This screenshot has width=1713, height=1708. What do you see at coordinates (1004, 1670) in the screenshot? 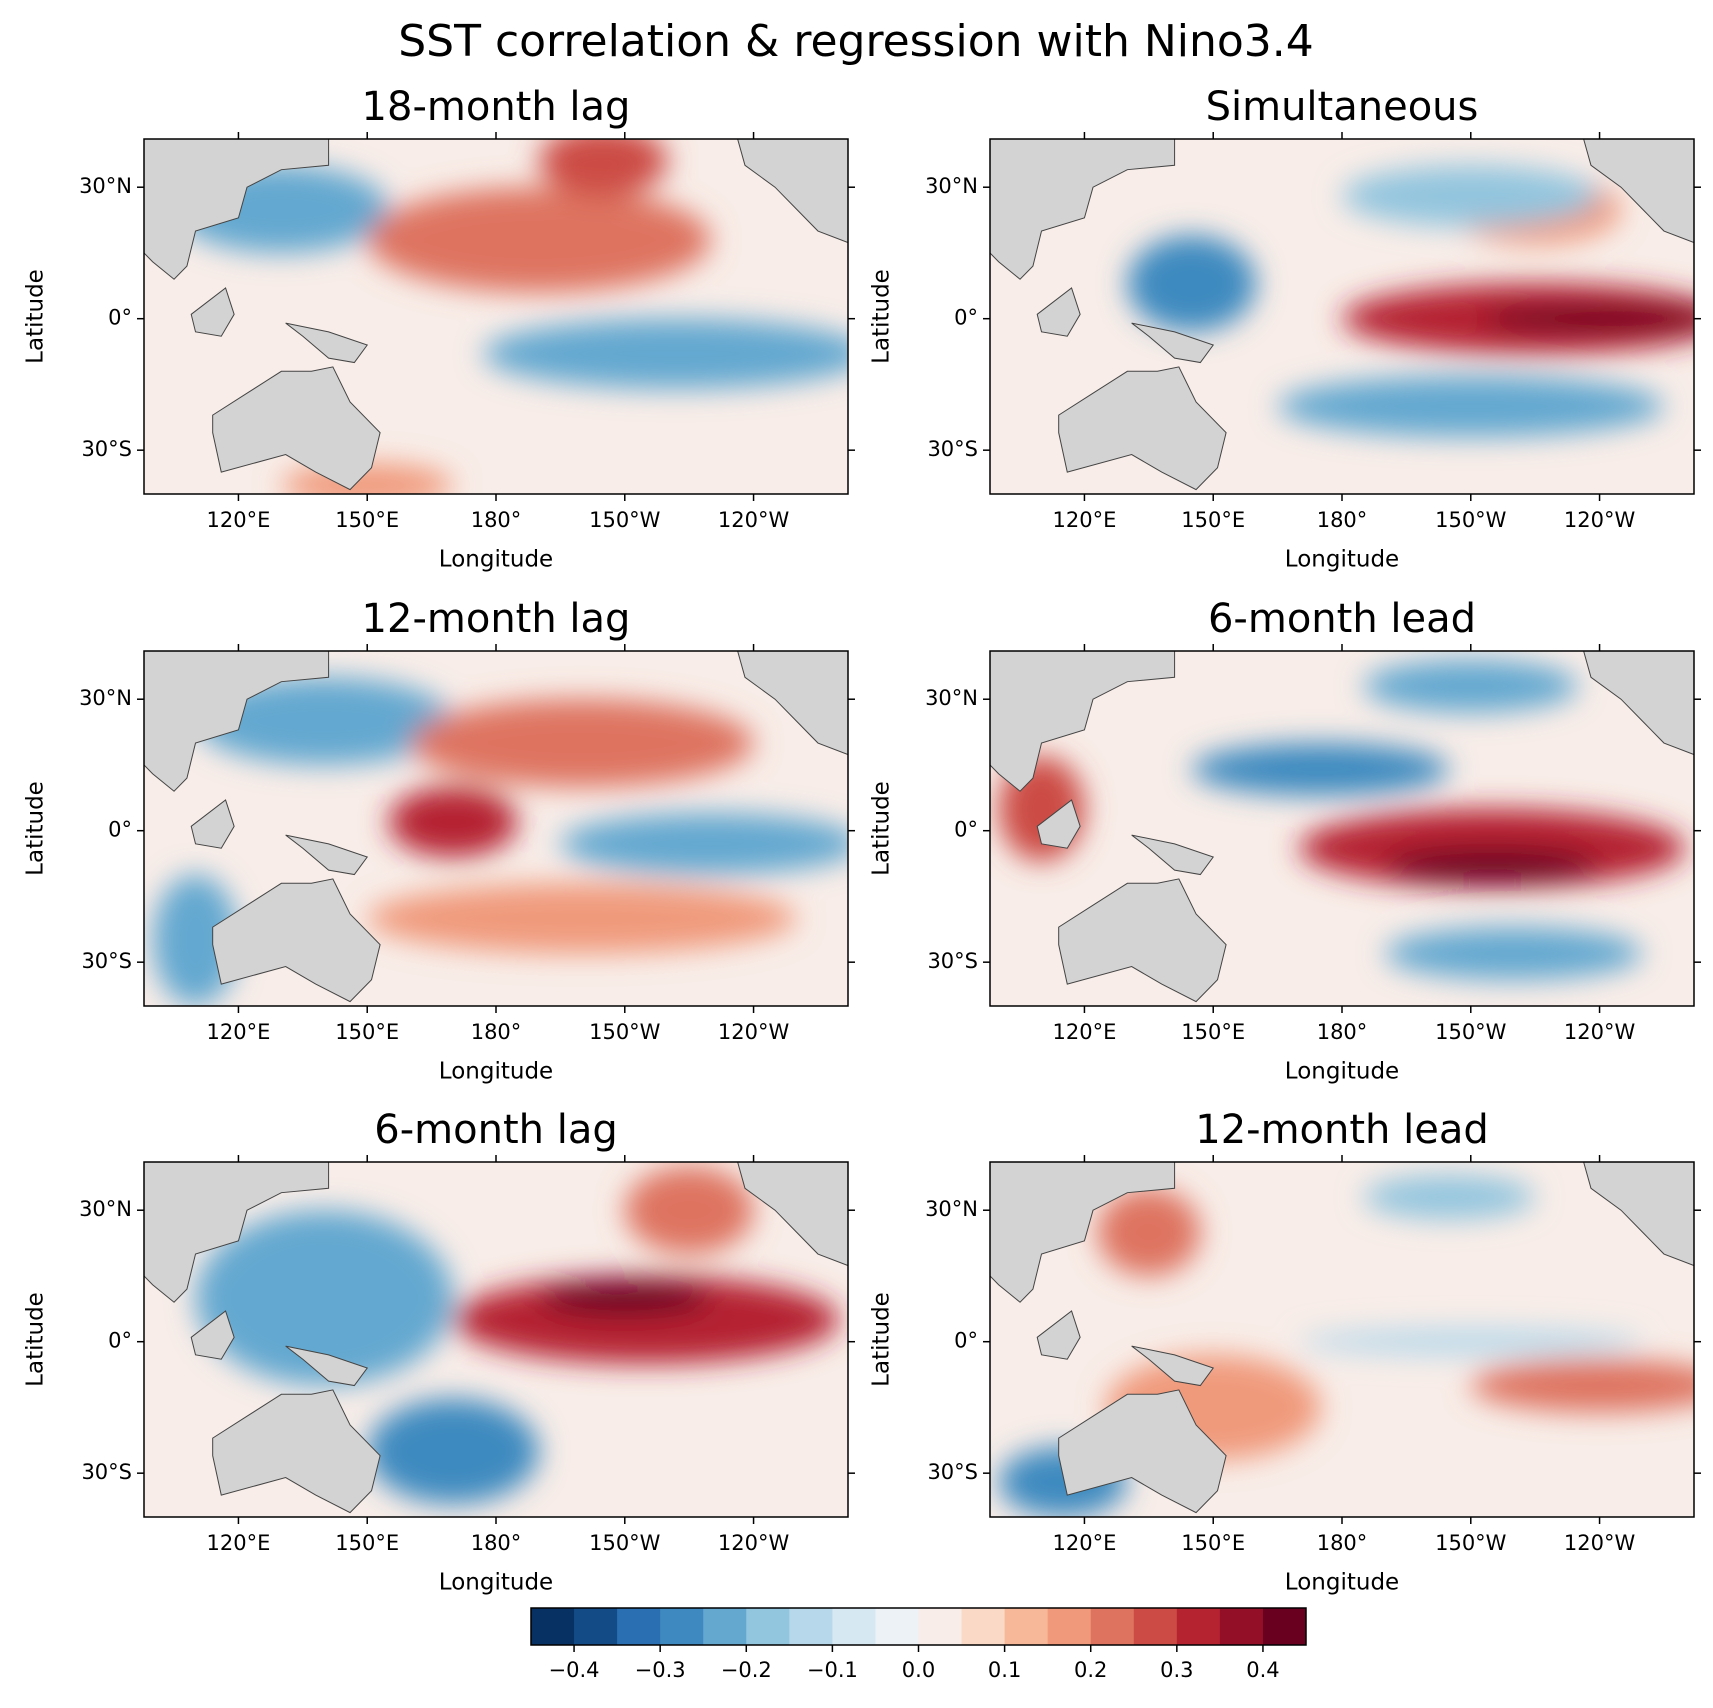
I see `colorbar-tick-label: 0.1` at bounding box center [1004, 1670].